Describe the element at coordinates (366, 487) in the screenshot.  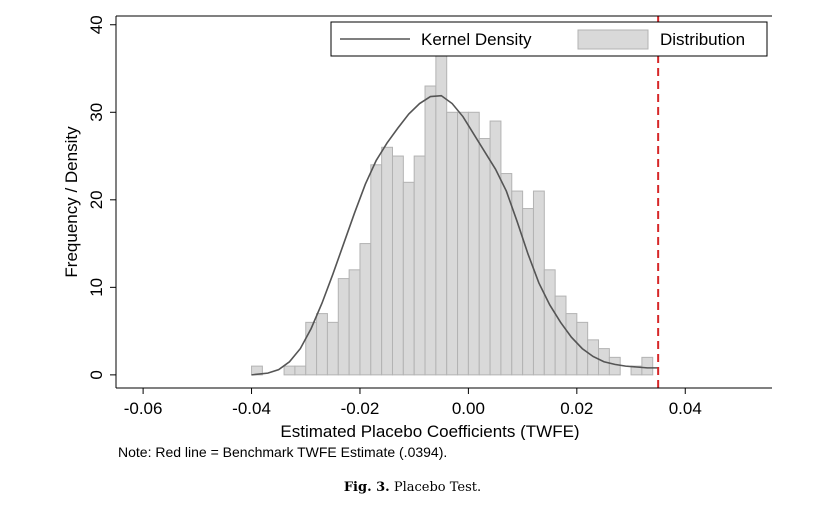
I see `figure-label: Fig. 3.` at that location.